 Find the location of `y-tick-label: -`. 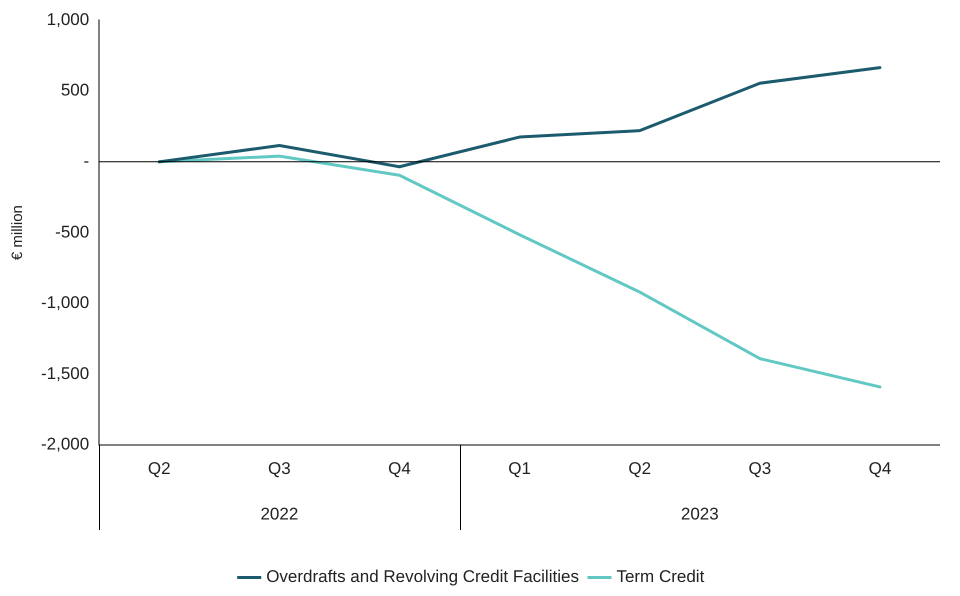

y-tick-label: - is located at coordinates (87, 160).